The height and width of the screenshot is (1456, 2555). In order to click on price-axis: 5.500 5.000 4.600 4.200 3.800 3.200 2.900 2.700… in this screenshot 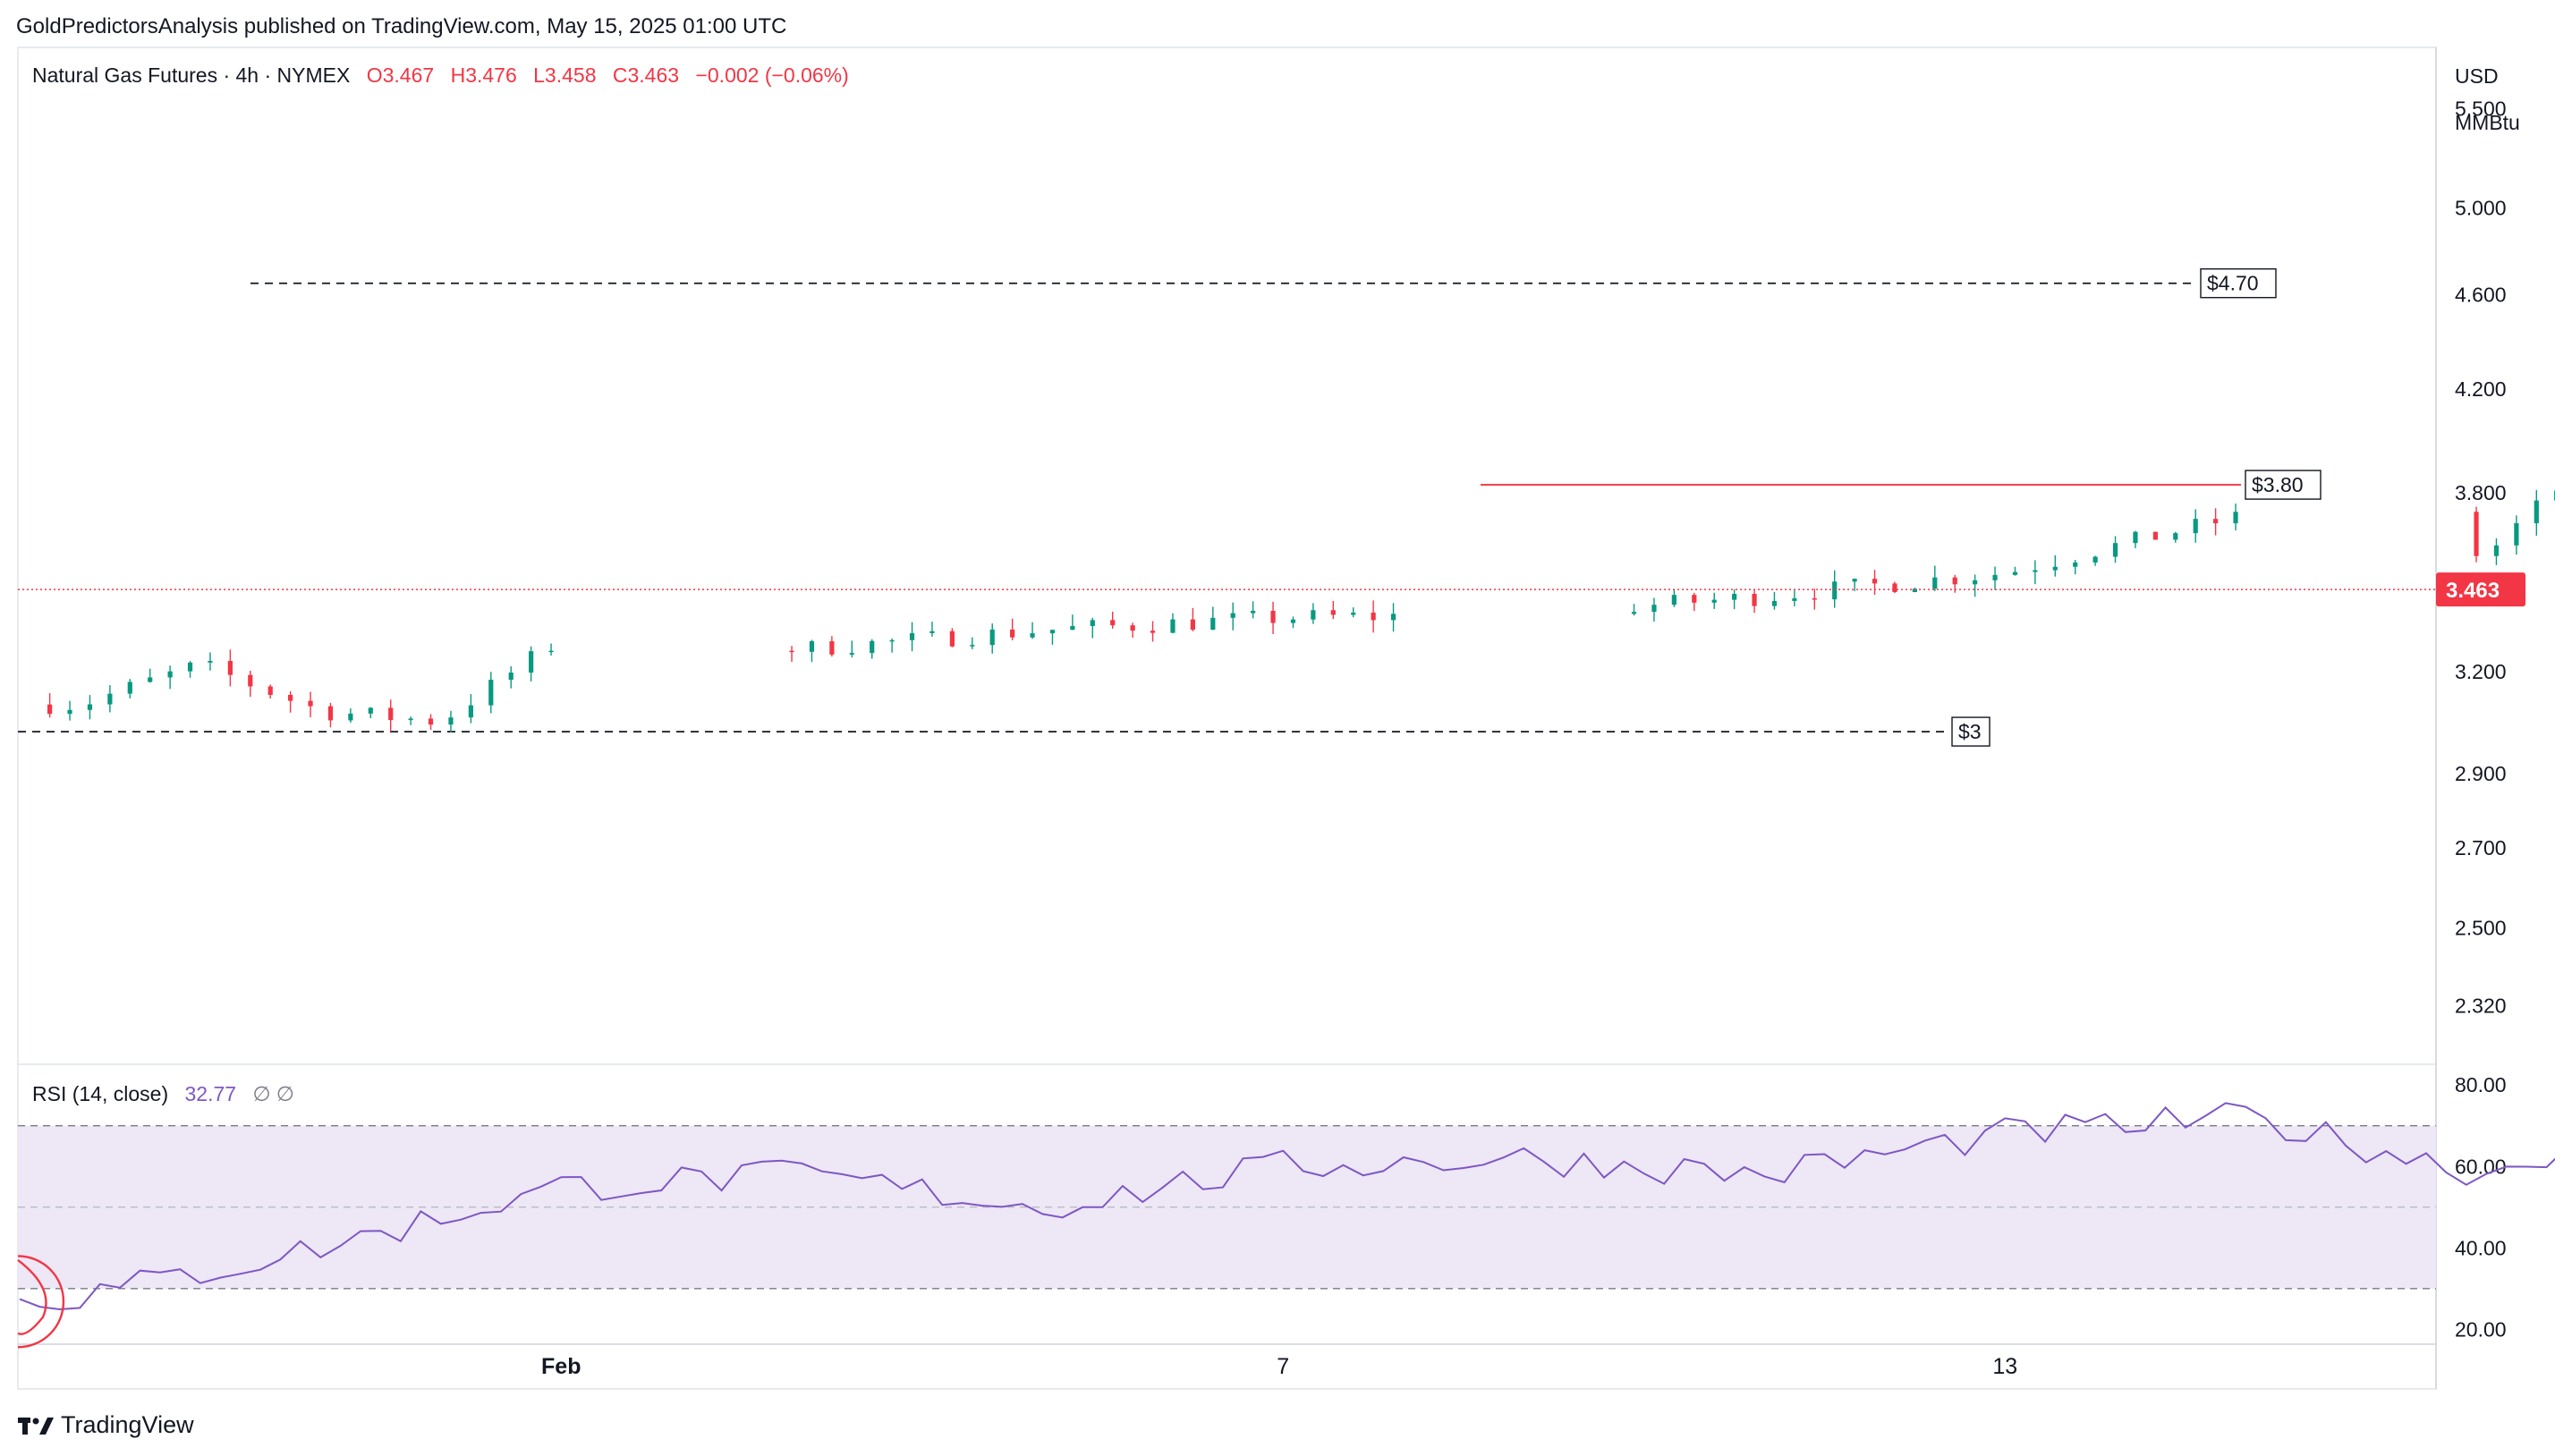, I will do `click(2481, 557)`.